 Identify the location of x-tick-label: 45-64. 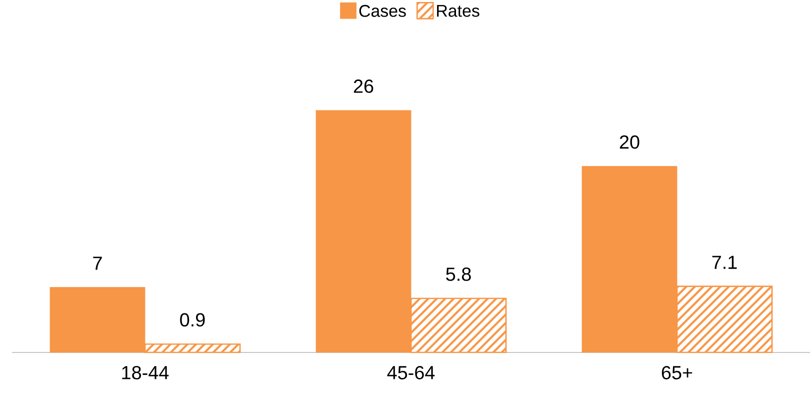
(411, 373).